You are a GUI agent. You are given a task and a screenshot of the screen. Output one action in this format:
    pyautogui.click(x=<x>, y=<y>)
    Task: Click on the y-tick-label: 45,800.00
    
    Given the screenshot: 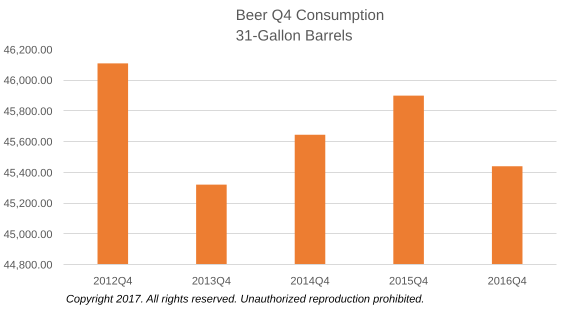 What is the action you would take?
    pyautogui.click(x=28, y=112)
    